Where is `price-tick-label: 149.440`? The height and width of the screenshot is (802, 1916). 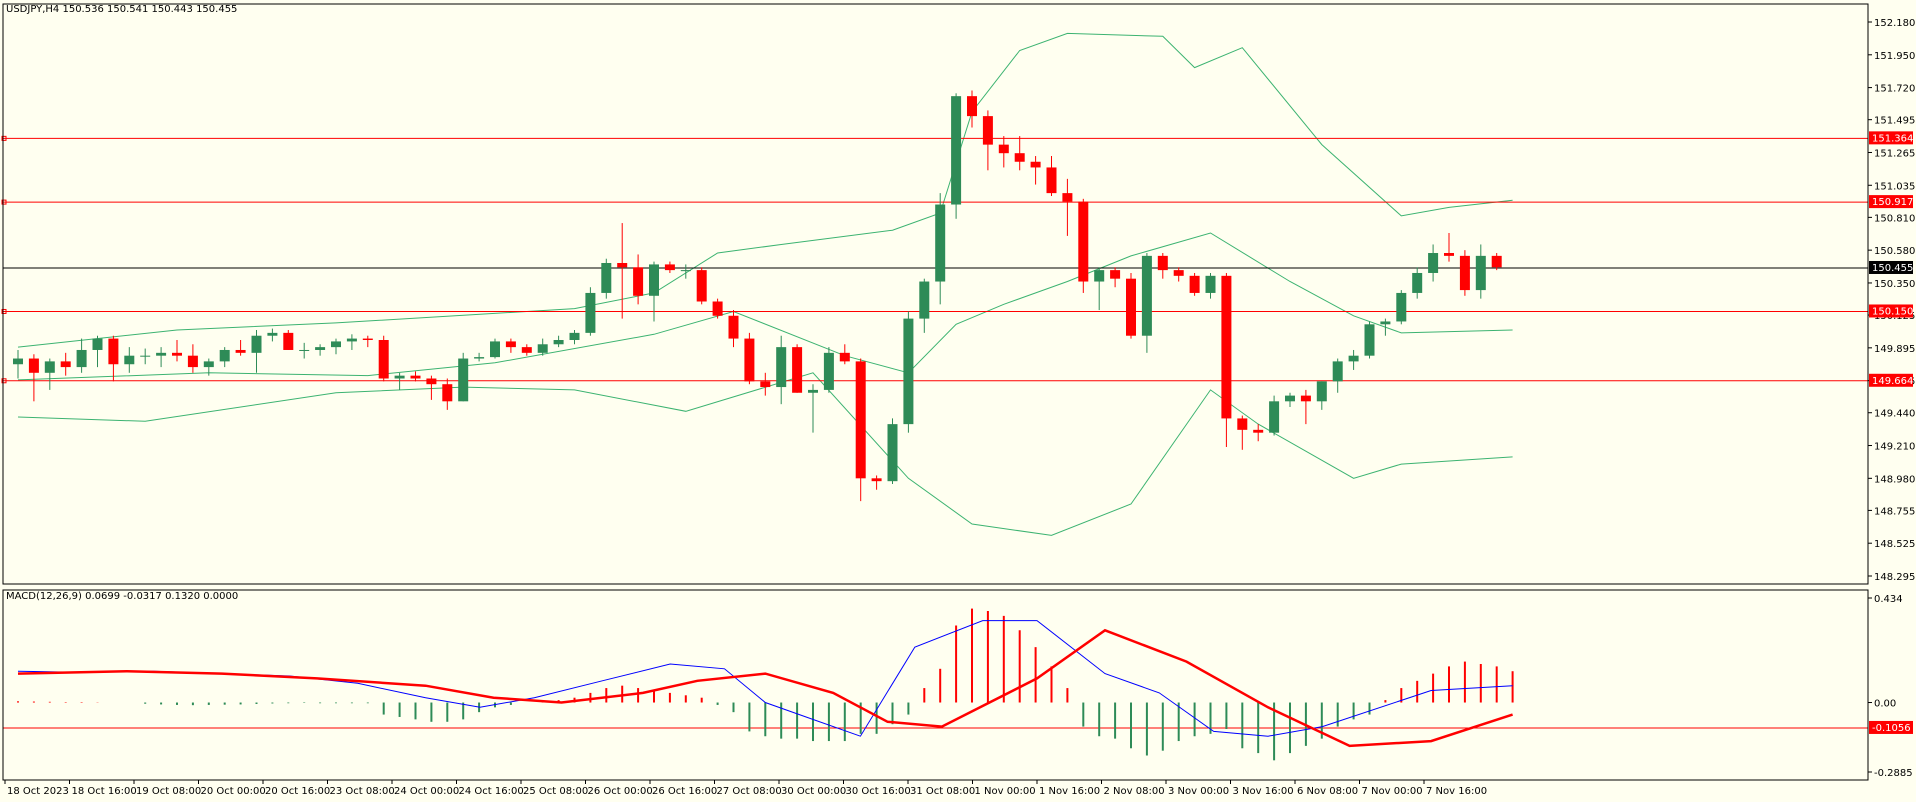 price-tick-label: 149.440 is located at coordinates (1894, 414).